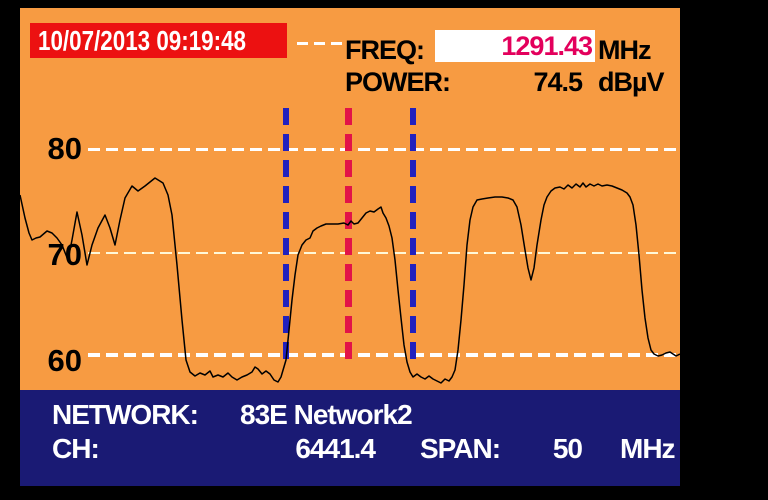  Describe the element at coordinates (64, 360) in the screenshot. I see `scale-label-60: 60` at that location.